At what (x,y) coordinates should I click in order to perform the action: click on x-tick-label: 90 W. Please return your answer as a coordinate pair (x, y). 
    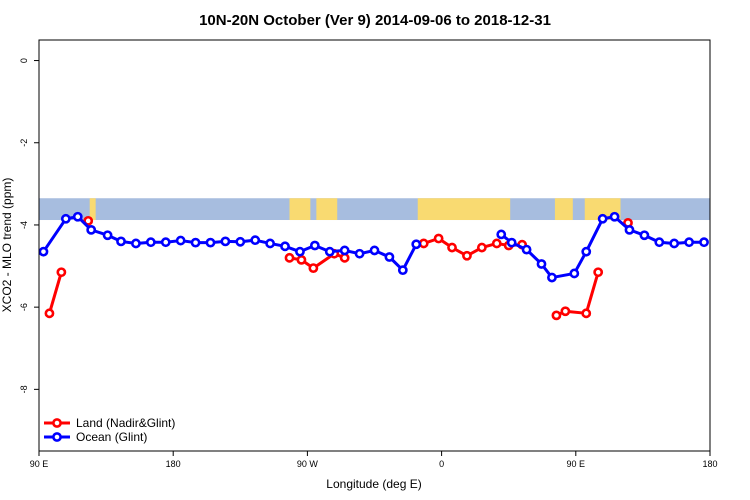
    Looking at the image, I should click on (308, 464).